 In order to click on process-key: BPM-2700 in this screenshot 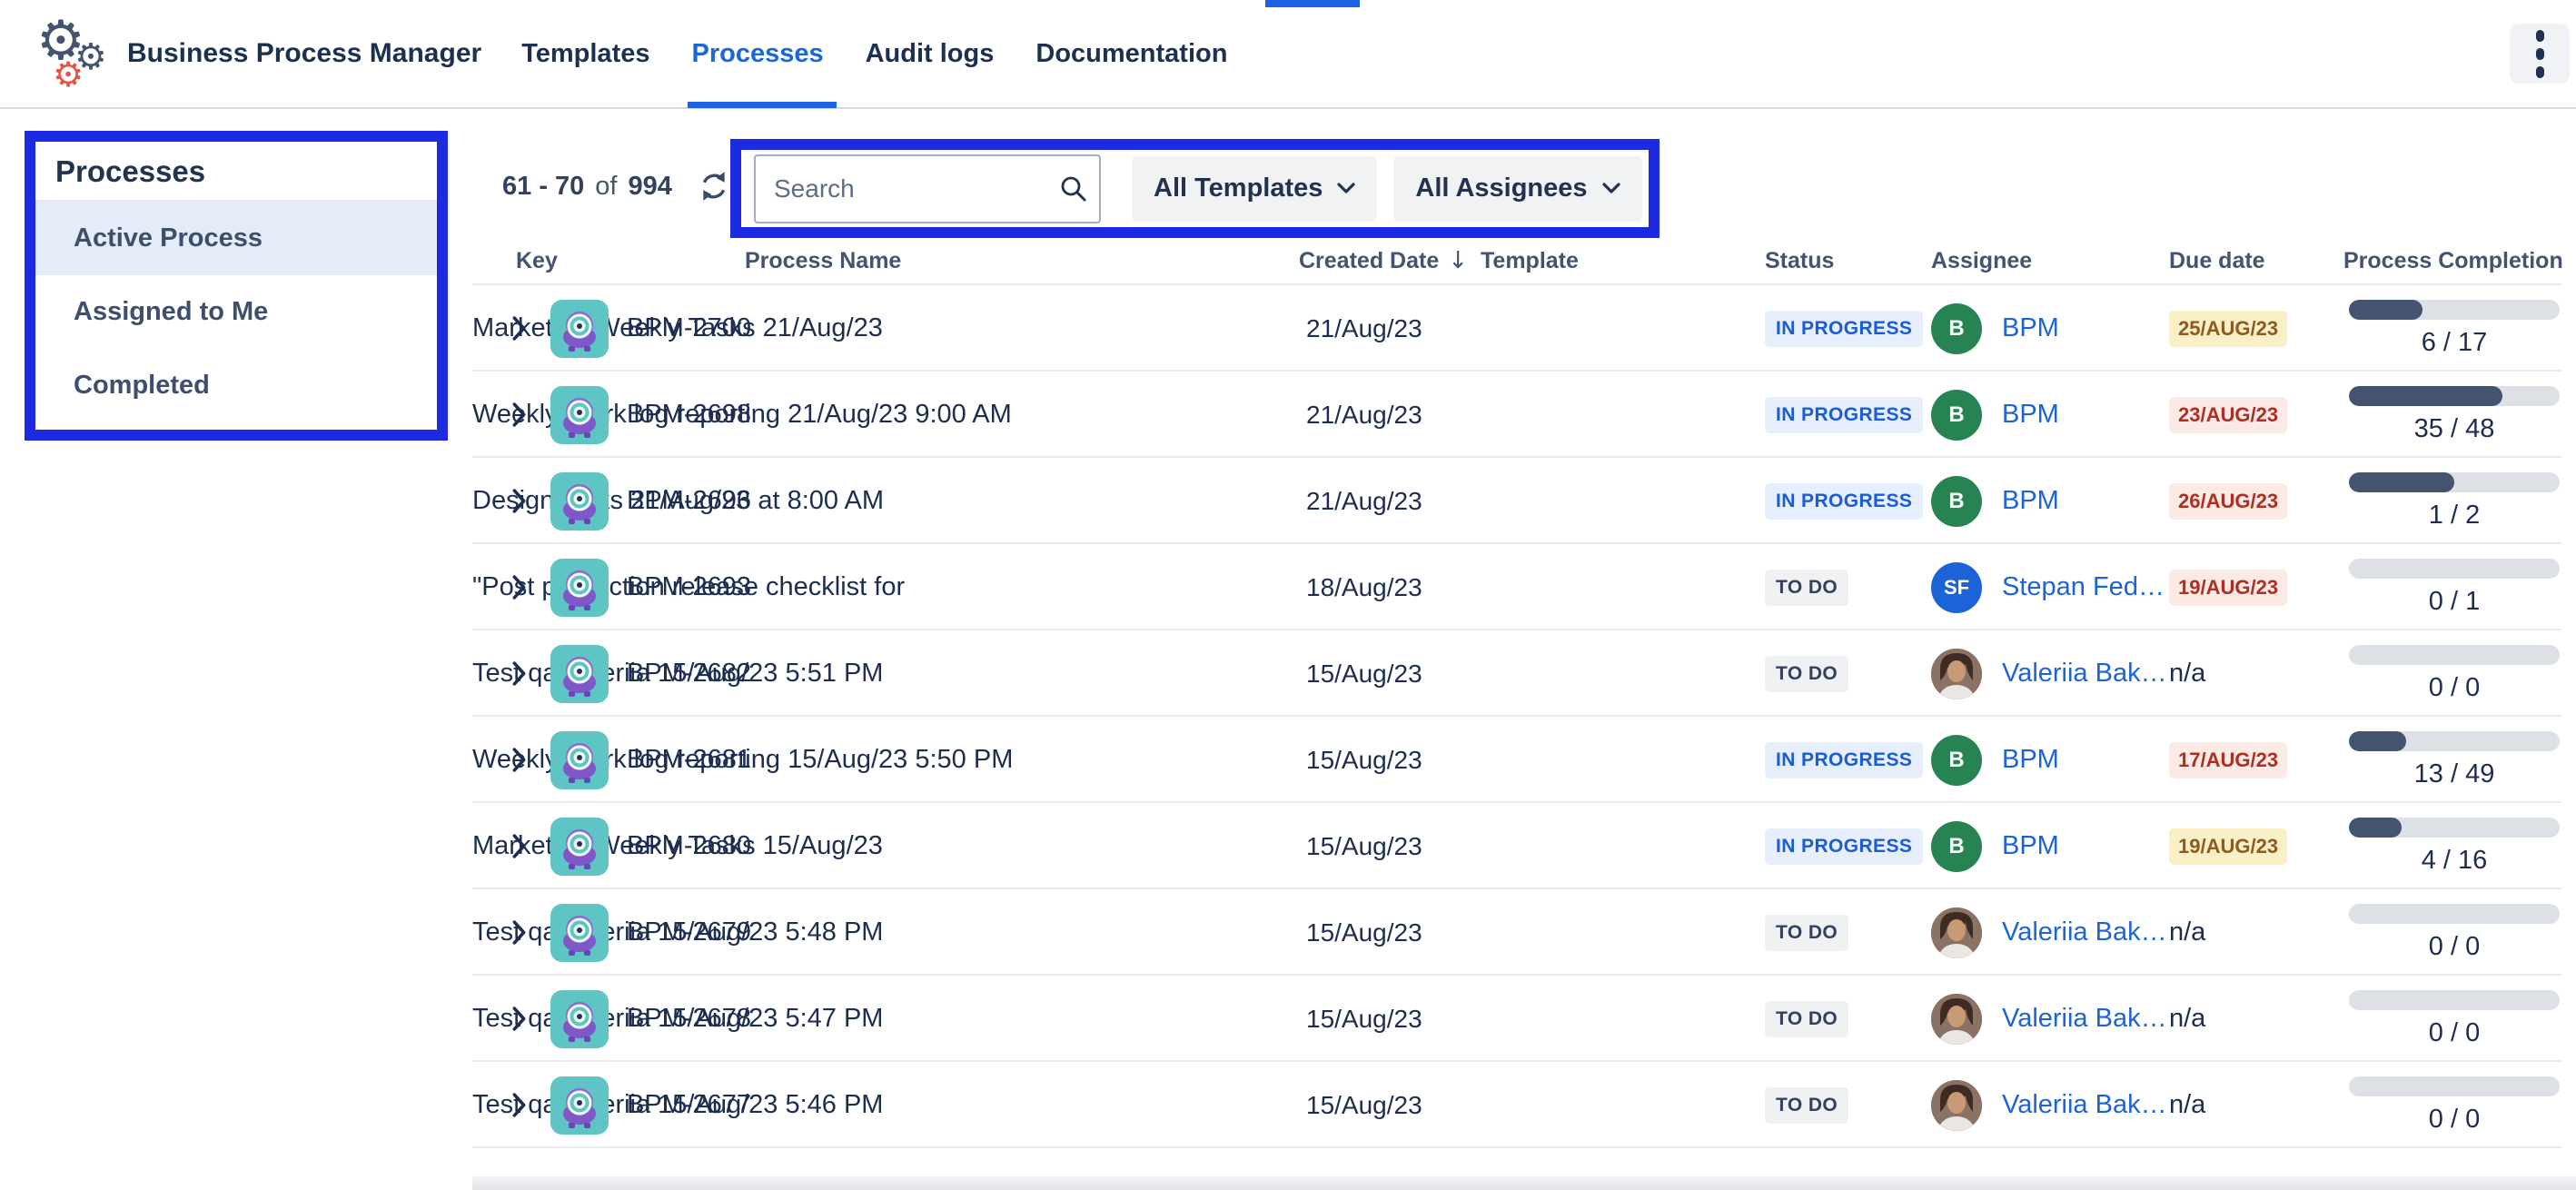, I will do `click(689, 327)`.